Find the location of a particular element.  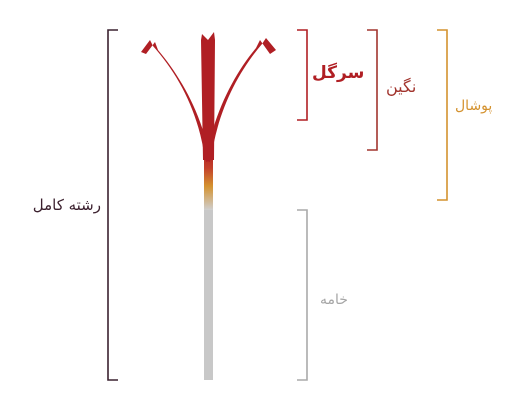

style-bracket is located at coordinates (302, 295).